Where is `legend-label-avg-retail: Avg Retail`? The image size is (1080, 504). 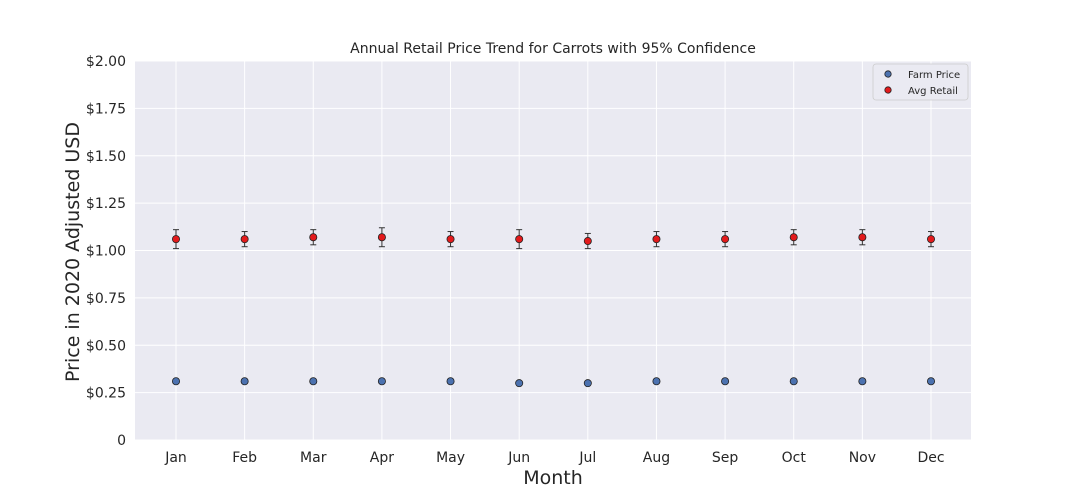
legend-label-avg-retail: Avg Retail is located at coordinates (933, 91).